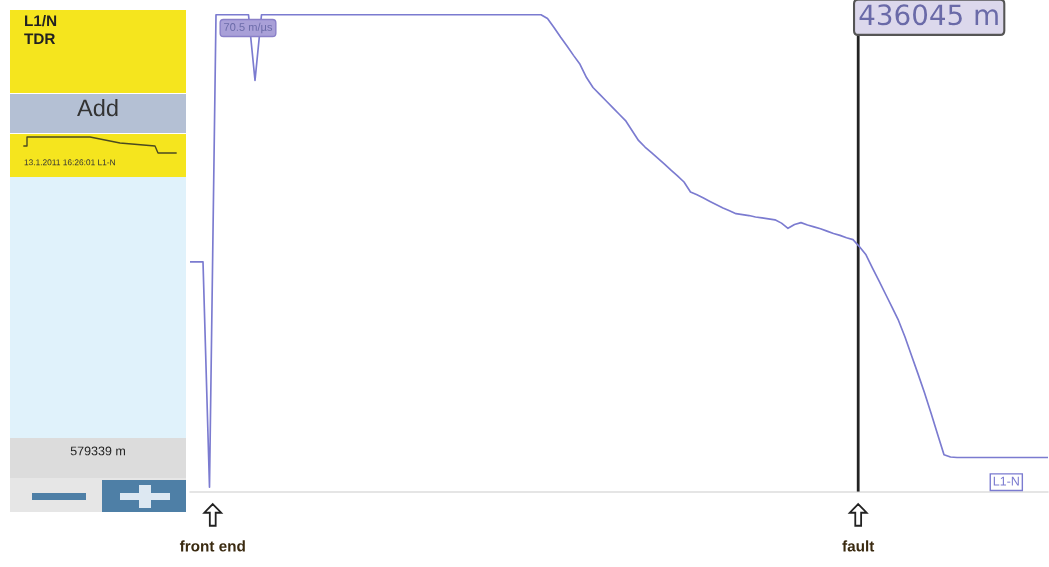  What do you see at coordinates (858, 546) in the screenshot?
I see `text: fault` at bounding box center [858, 546].